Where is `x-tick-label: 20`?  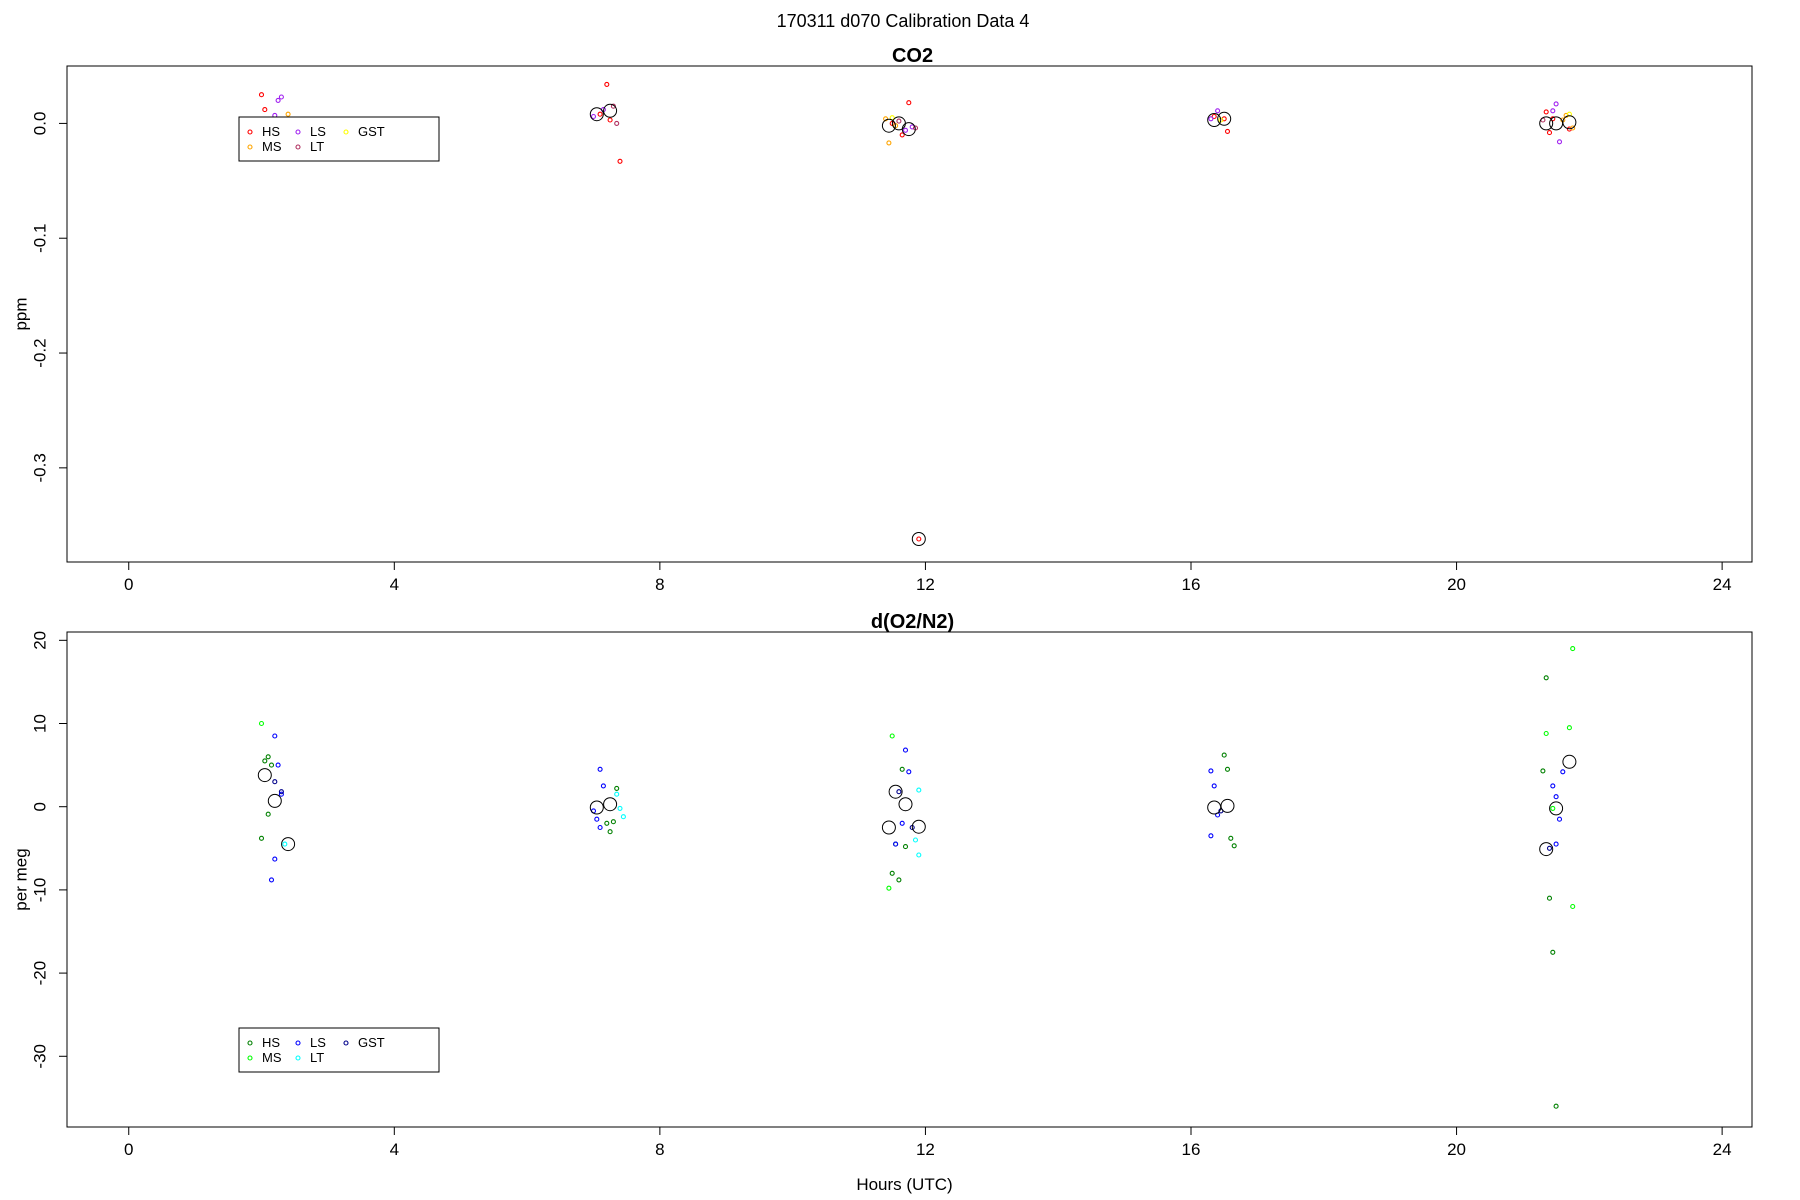
x-tick-label: 20 is located at coordinates (1456, 1149).